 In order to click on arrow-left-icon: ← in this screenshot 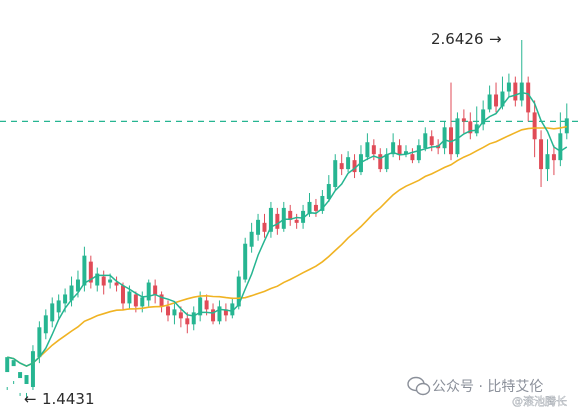, I will do `click(30, 399)`.